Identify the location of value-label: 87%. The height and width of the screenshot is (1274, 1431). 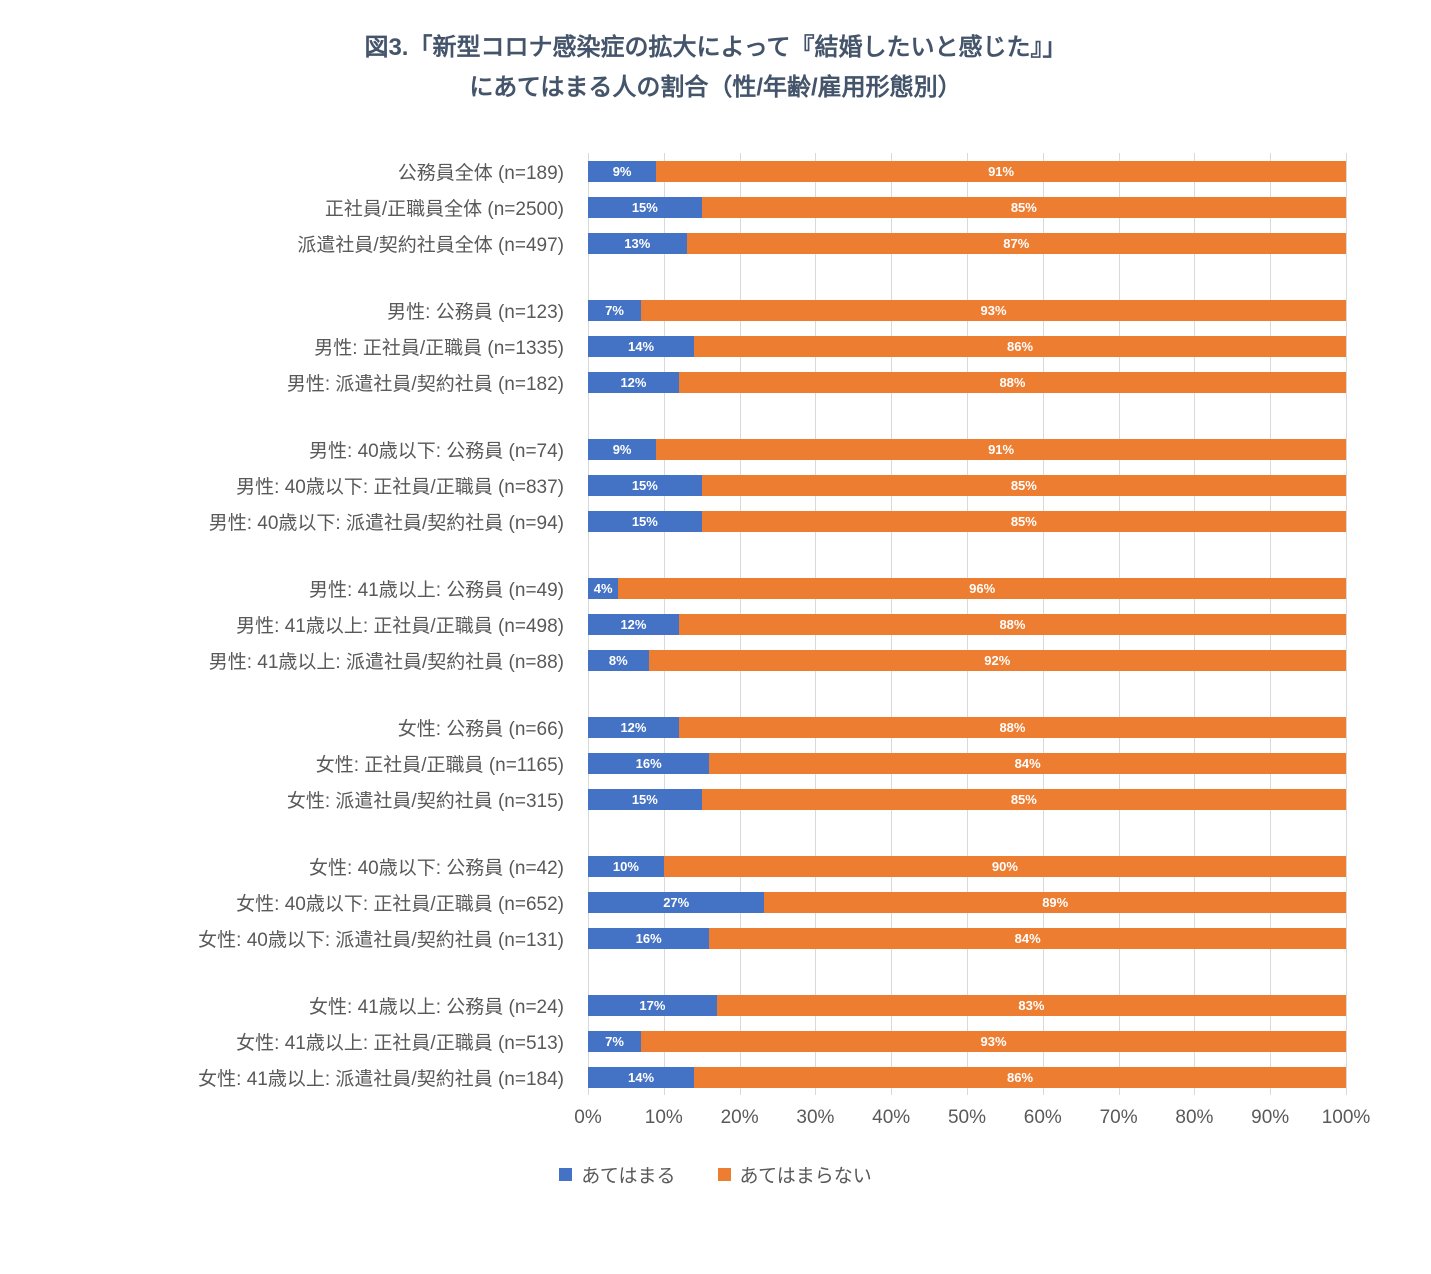
(1016, 243).